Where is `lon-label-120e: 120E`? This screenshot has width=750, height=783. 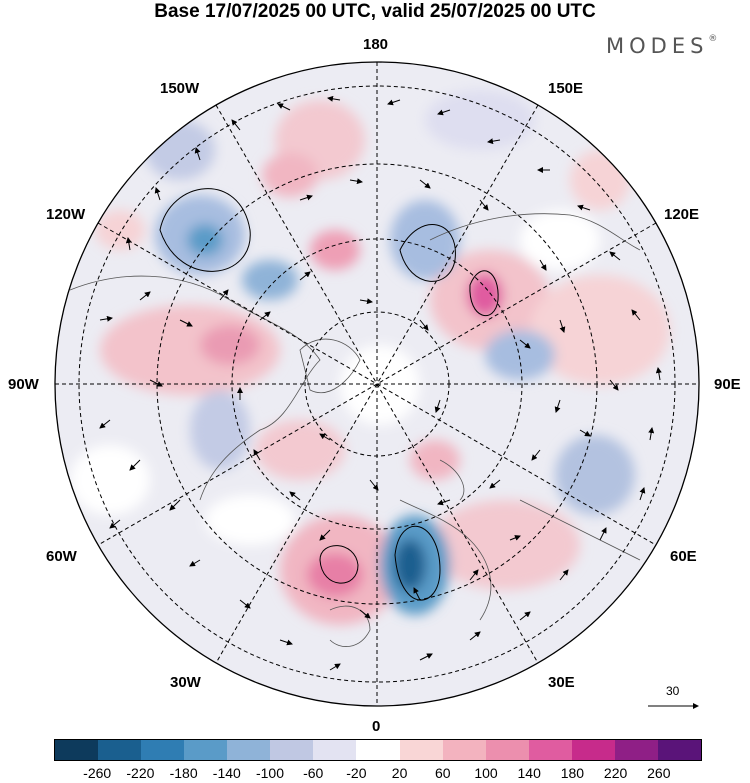 lon-label-120e: 120E is located at coordinates (682, 214).